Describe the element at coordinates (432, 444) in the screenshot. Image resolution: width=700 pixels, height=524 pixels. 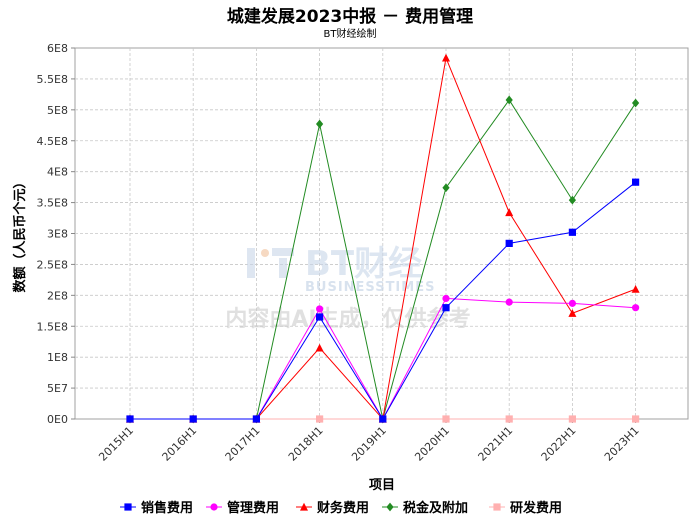
I see `x-tick-label: 2020H1` at that location.